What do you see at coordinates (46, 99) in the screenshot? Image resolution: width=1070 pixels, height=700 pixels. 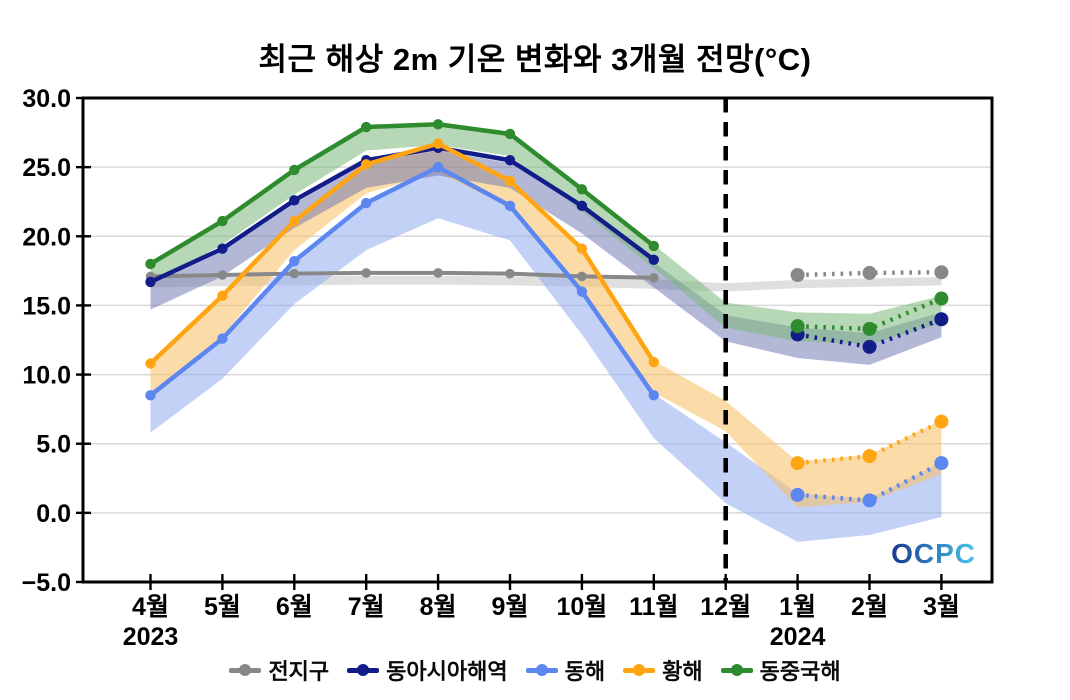 I see `y-tick-label: 30.0` at bounding box center [46, 99].